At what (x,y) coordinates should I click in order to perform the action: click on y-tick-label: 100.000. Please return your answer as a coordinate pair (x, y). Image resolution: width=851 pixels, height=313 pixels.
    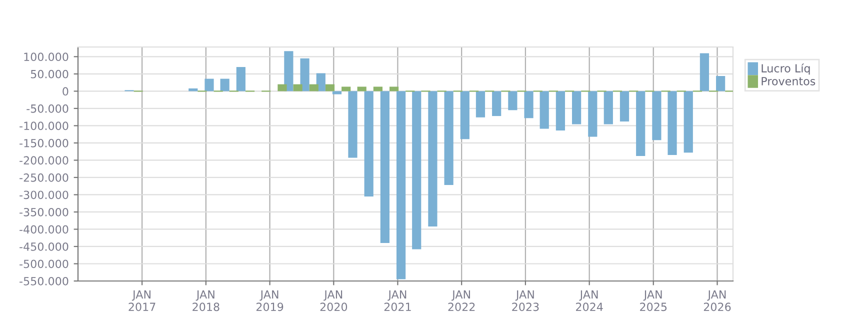
    Looking at the image, I should click on (46, 57).